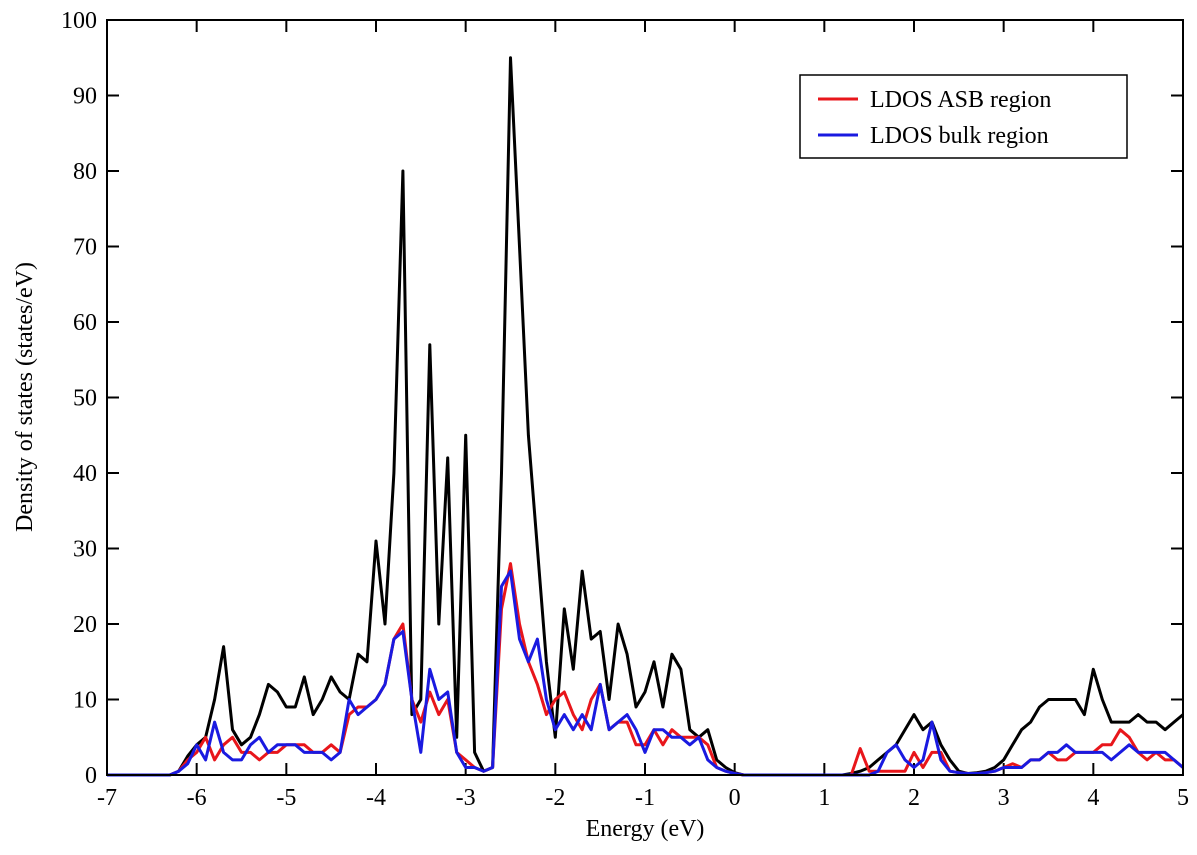 Image resolution: width=1197 pixels, height=855 pixels. What do you see at coordinates (555, 798) in the screenshot?
I see `x-tick-label: -2` at bounding box center [555, 798].